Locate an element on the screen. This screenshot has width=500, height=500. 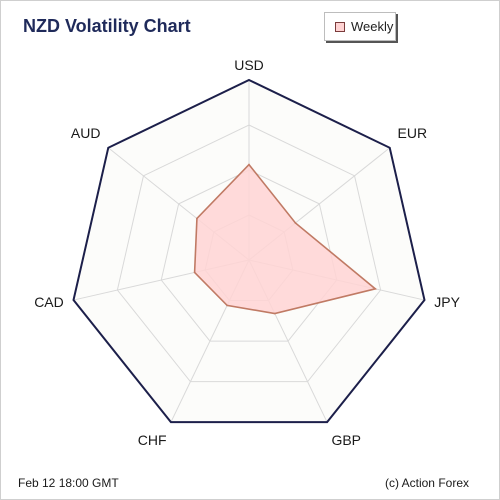
legend: Weekly is located at coordinates (360, 26).